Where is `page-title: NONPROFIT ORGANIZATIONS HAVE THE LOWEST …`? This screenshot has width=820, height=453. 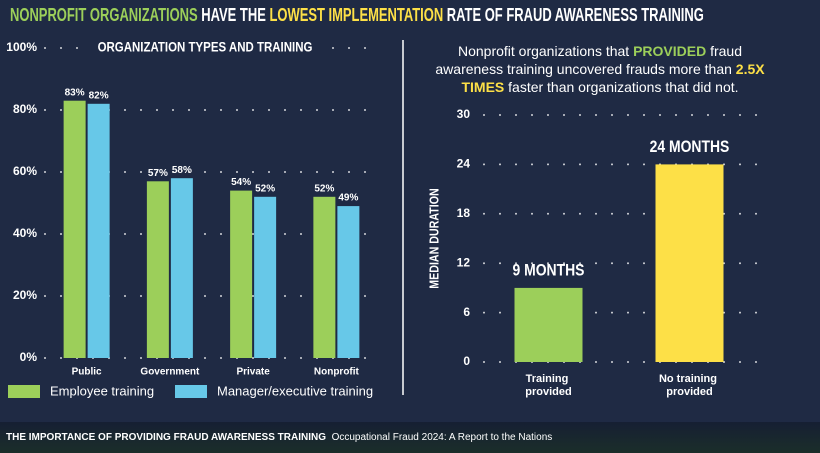
page-title: NONPROFIT ORGANIZATIONS HAVE THE LOWEST … is located at coordinates (357, 15).